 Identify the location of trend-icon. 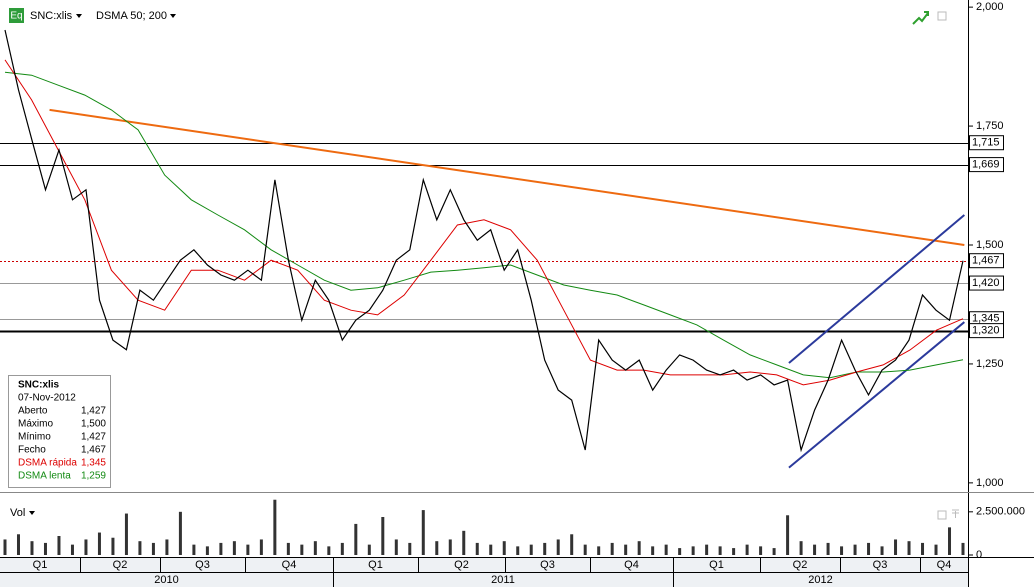
(920, 18).